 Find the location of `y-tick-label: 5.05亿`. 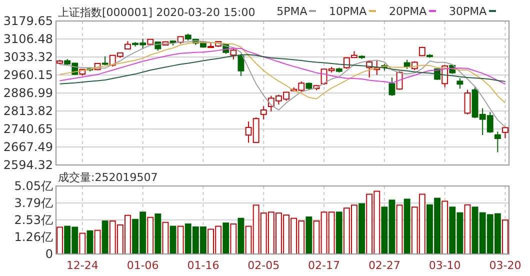

y-tick-label: 5.05亿 is located at coordinates (33, 186).